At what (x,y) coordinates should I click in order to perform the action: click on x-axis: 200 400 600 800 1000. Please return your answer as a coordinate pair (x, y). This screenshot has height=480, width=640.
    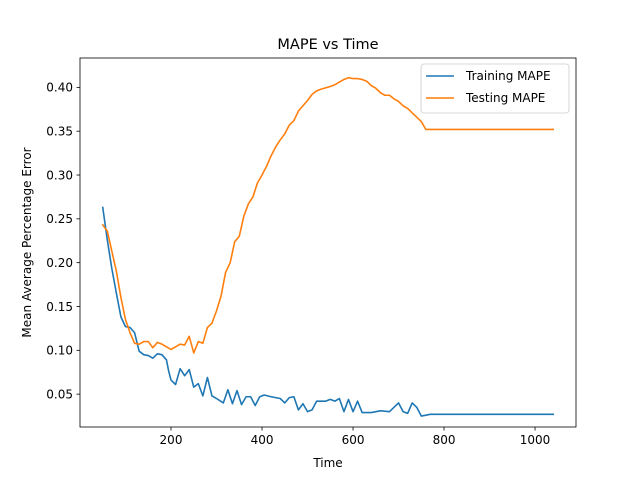
    Looking at the image, I should click on (355, 437).